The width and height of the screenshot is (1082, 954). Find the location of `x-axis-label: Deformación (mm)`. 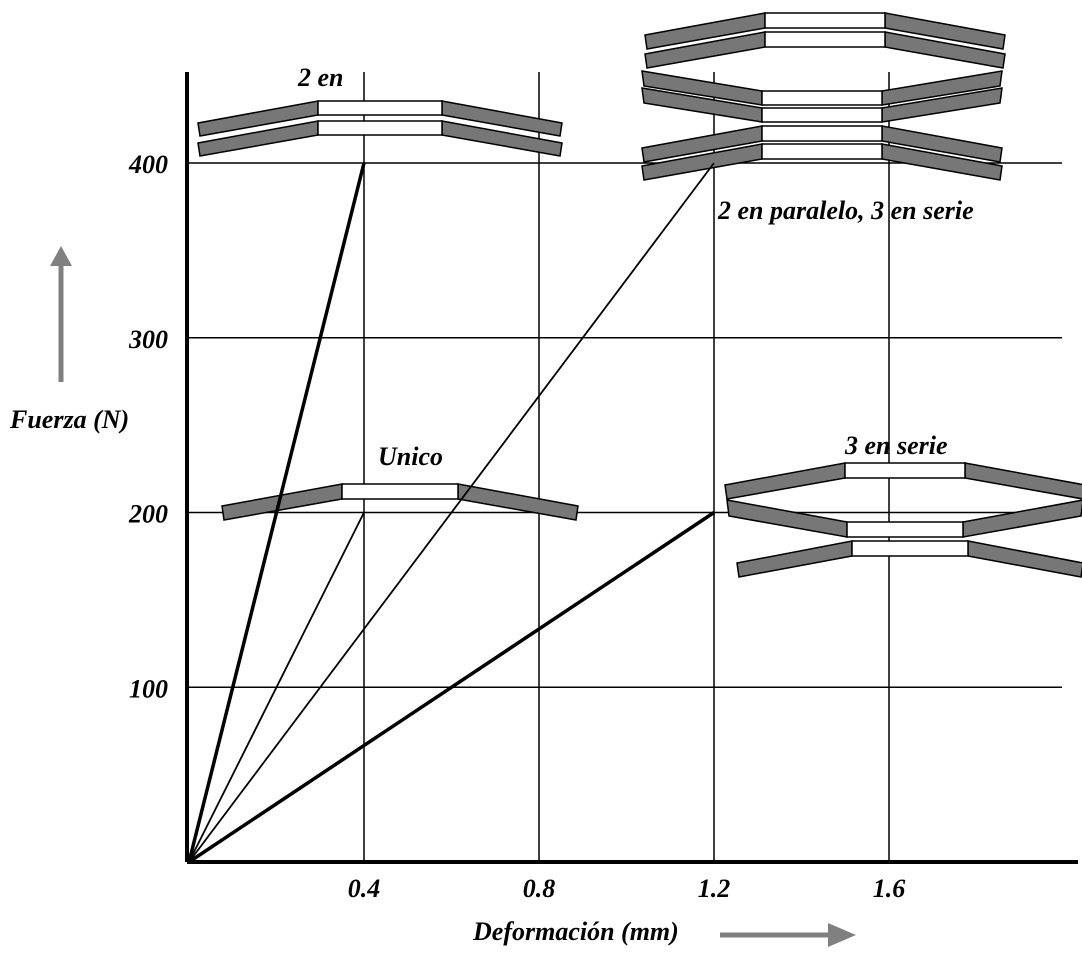

x-axis-label: Deformación (mm) is located at coordinates (575, 931).